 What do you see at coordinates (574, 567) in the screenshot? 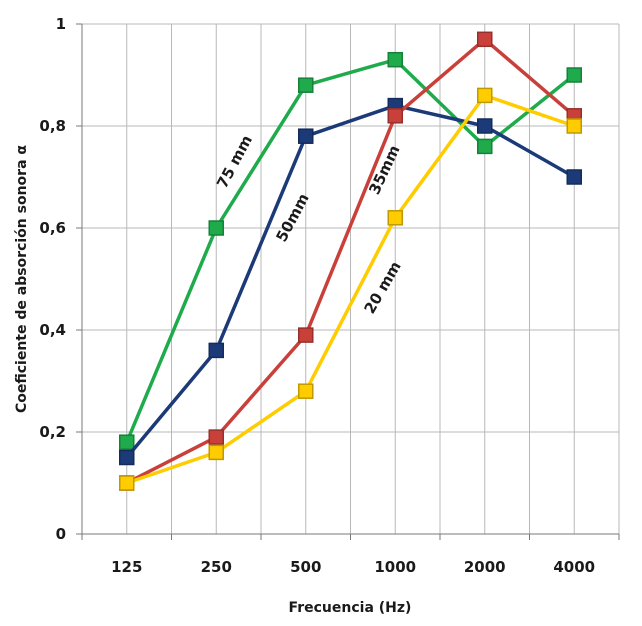
I see `x-tick-label: 4000` at bounding box center [574, 567].